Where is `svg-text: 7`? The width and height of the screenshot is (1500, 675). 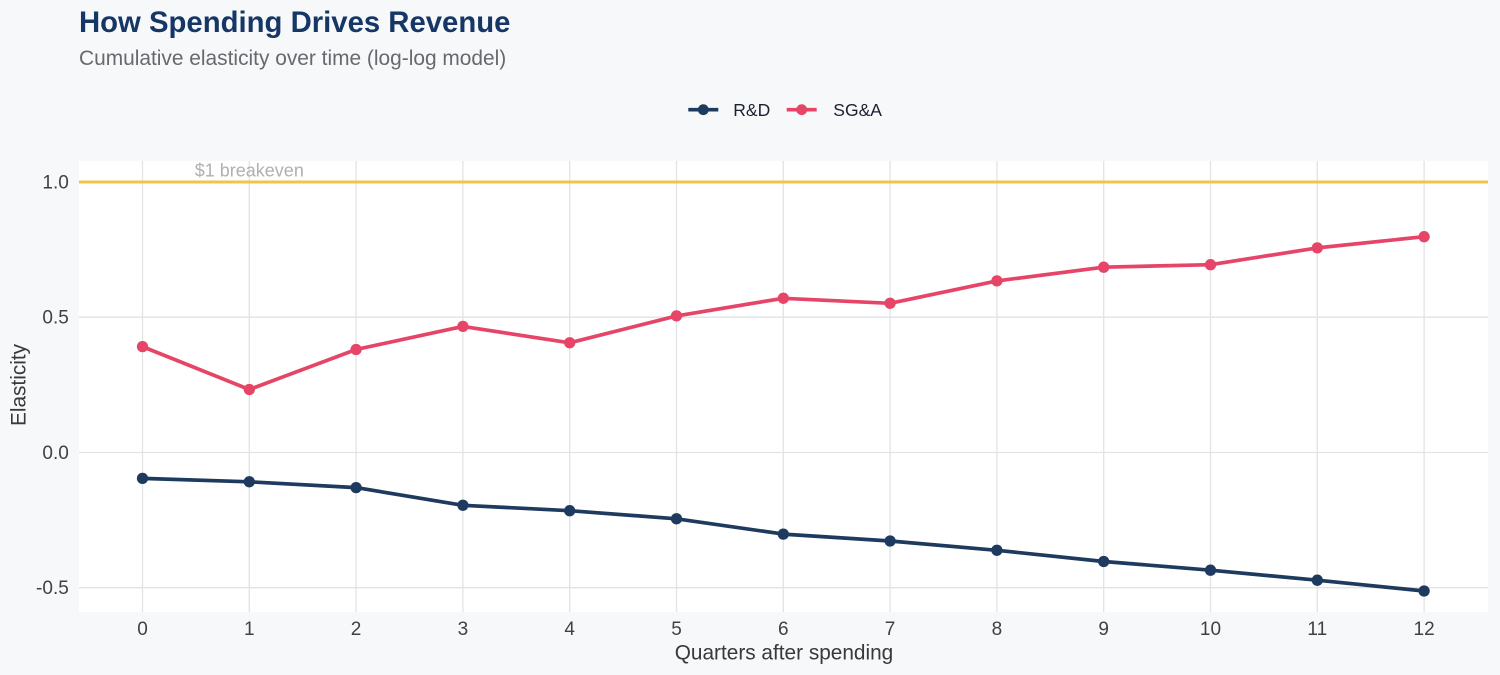 svg-text: 7 is located at coordinates (890, 629).